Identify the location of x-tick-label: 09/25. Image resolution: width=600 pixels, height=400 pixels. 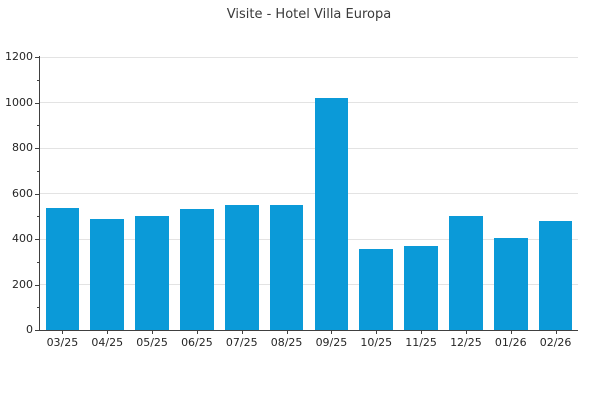
(331, 342).